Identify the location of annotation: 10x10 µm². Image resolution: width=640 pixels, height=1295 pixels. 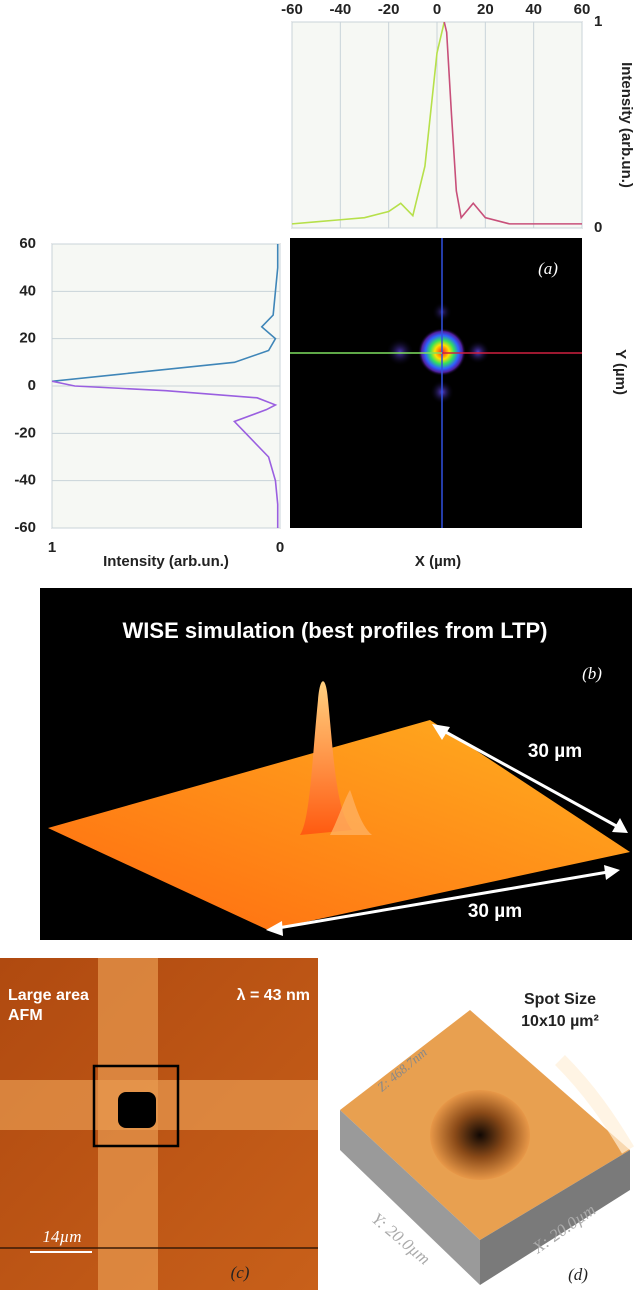
(560, 1021).